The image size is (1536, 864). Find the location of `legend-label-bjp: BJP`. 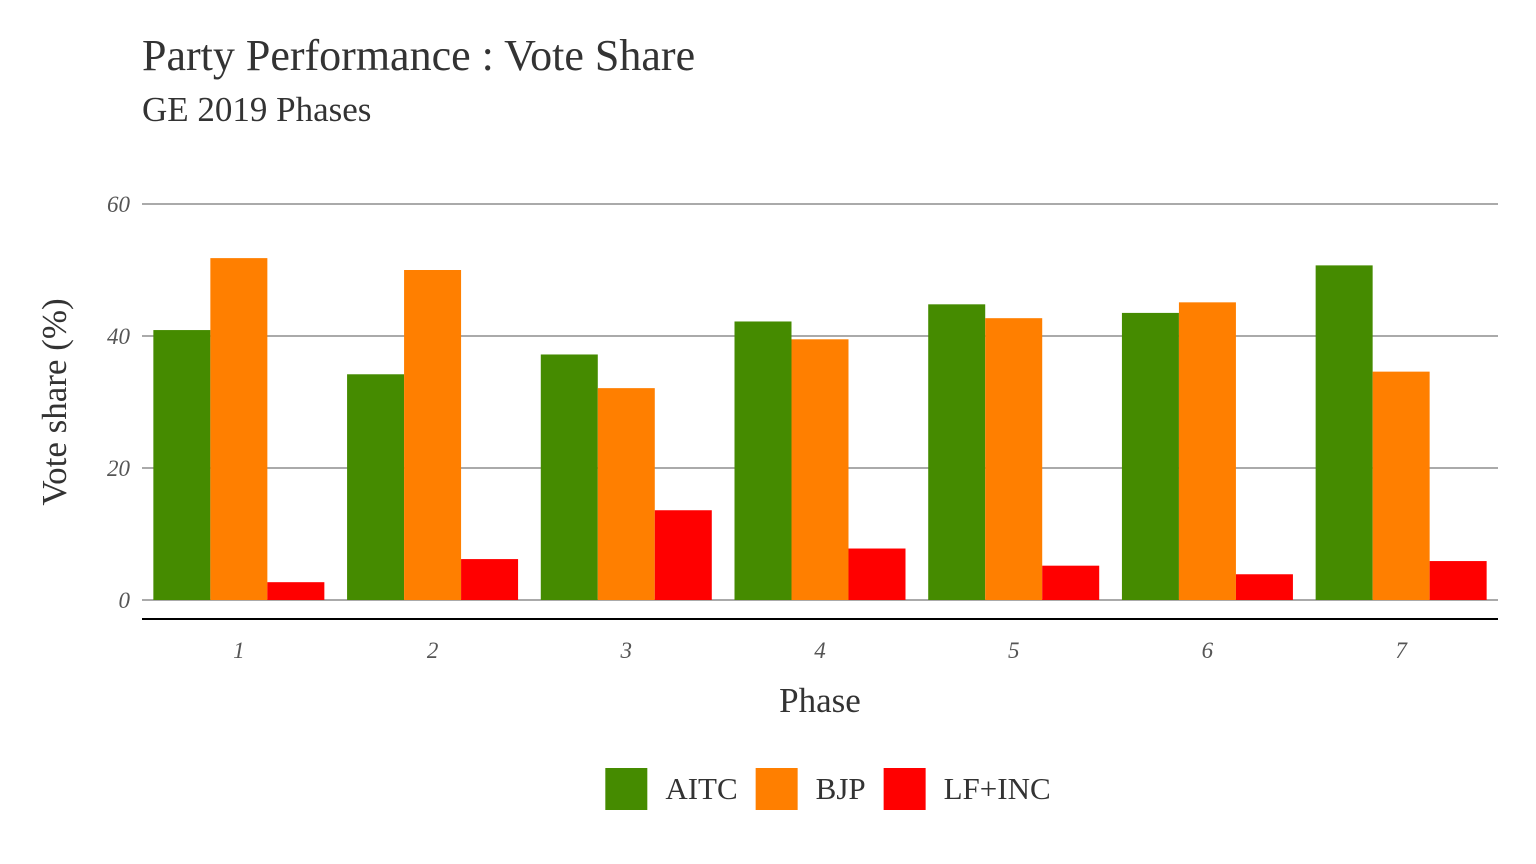

legend-label-bjp: BJP is located at coordinates (841, 788).